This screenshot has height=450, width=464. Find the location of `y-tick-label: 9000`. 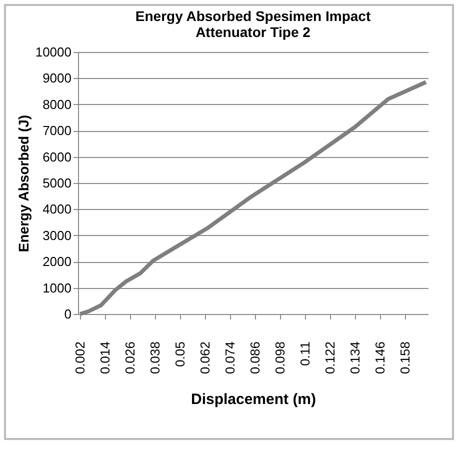

y-tick-label: 9000 is located at coordinates (57, 78).